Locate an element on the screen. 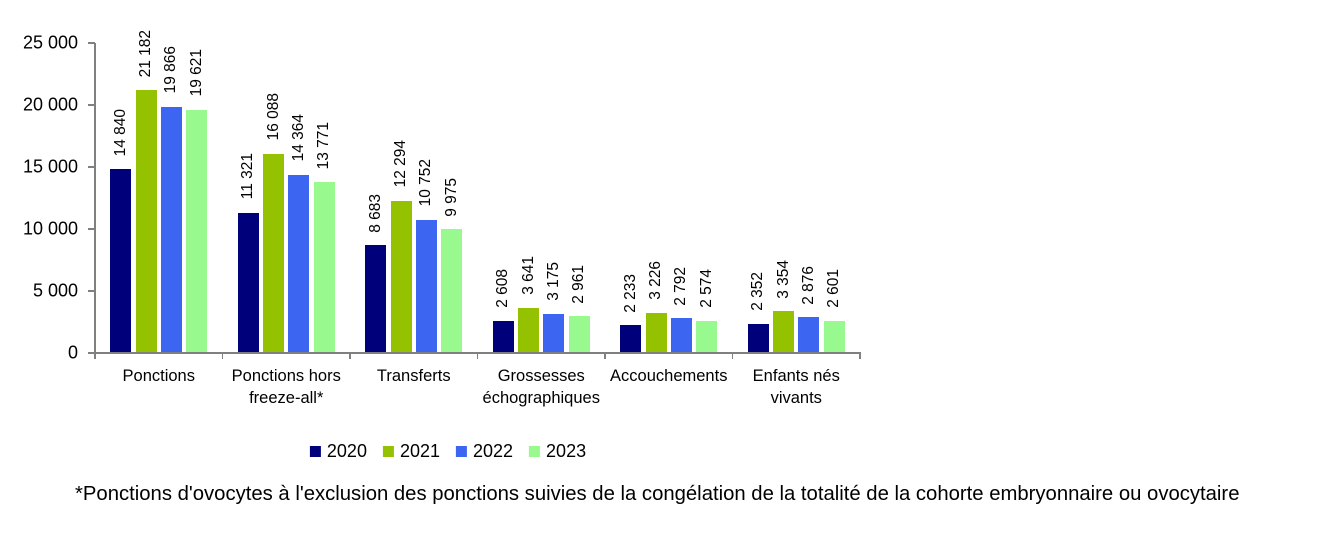 Image resolution: width=1328 pixels, height=554 pixels. value-label: 21 182 is located at coordinates (146, 53).